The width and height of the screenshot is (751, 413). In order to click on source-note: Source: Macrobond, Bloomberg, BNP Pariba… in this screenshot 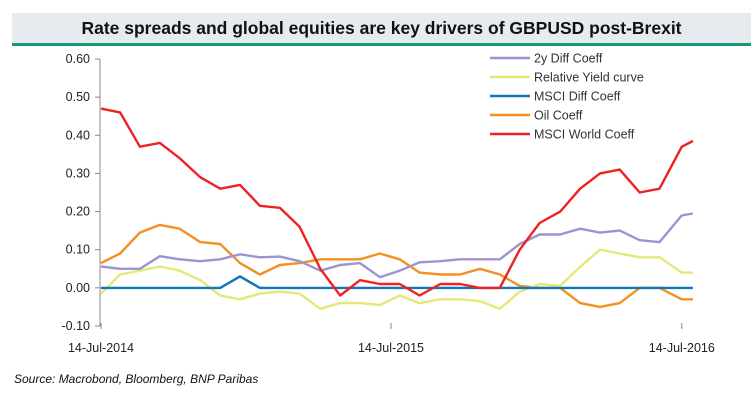, I will do `click(136, 379)`.